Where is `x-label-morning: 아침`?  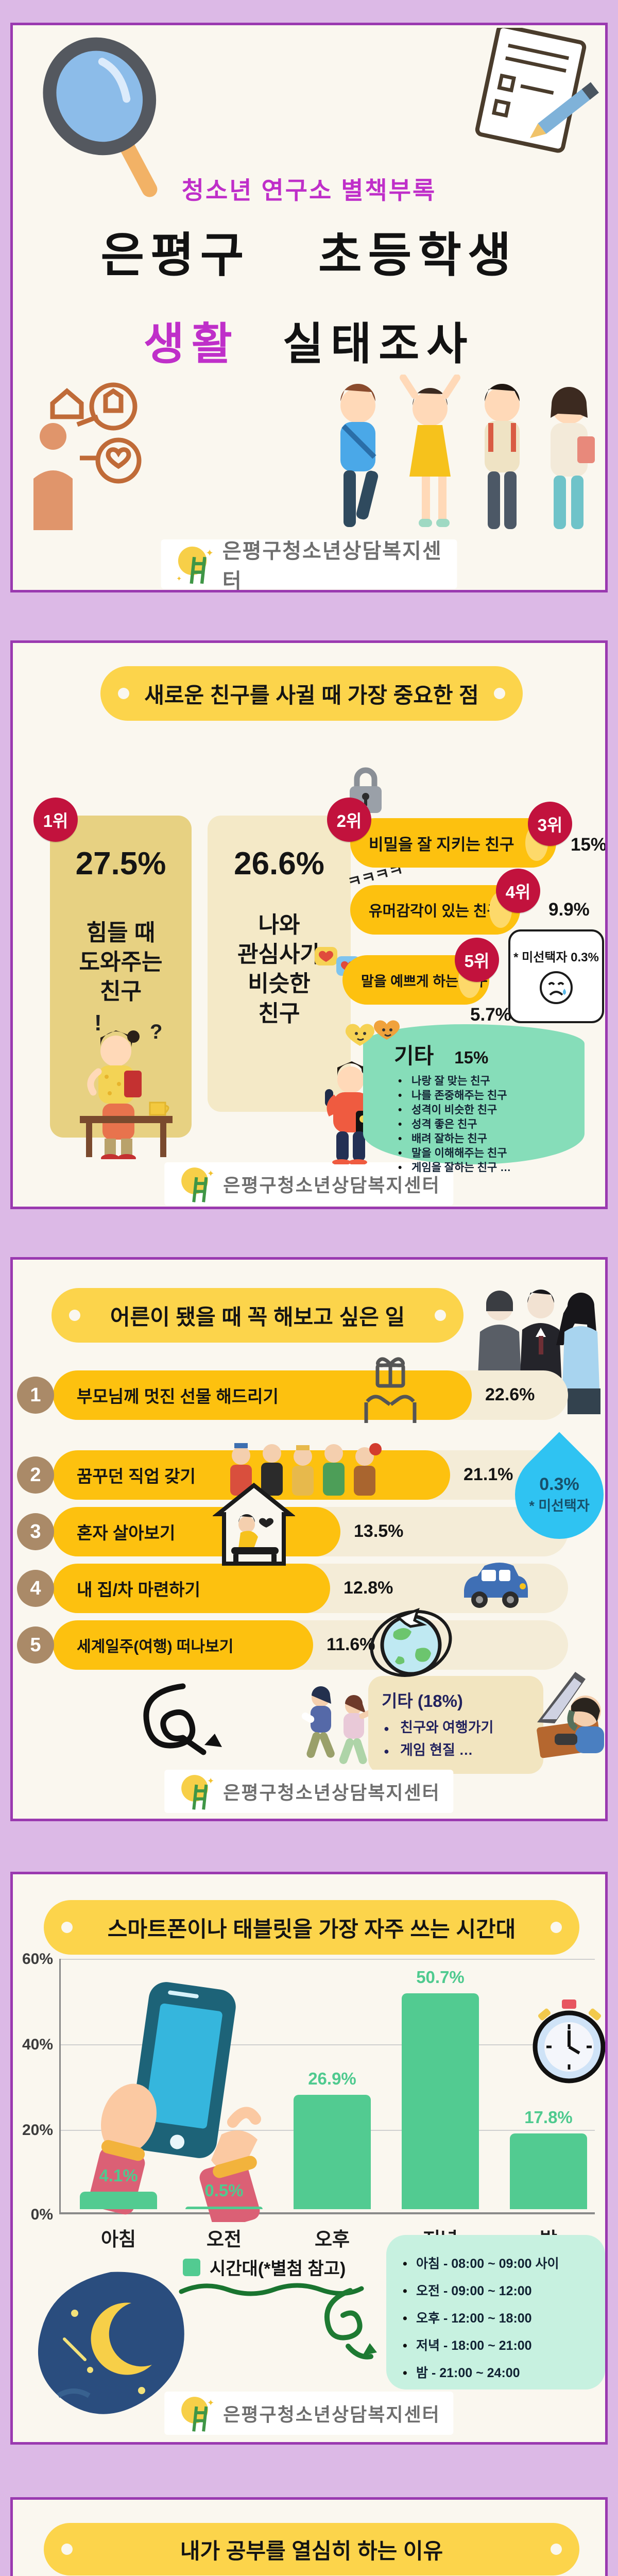
x-label-morning: 아침 is located at coordinates (118, 2239).